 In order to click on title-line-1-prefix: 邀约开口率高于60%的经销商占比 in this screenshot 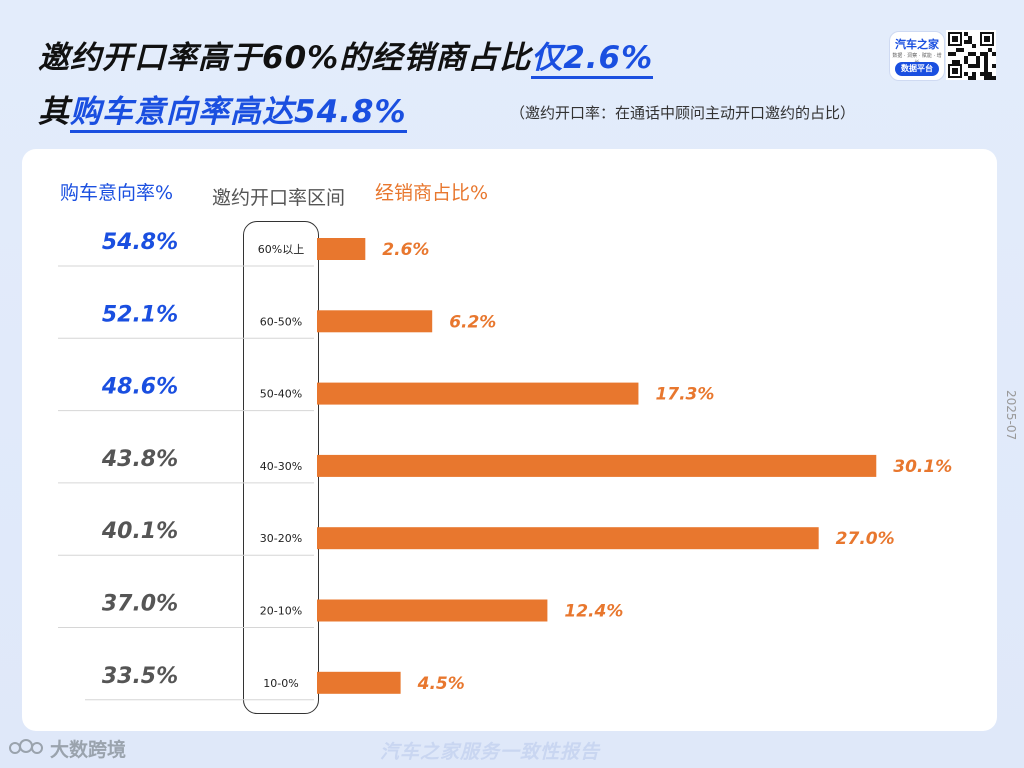, I will do `click(285, 58)`.